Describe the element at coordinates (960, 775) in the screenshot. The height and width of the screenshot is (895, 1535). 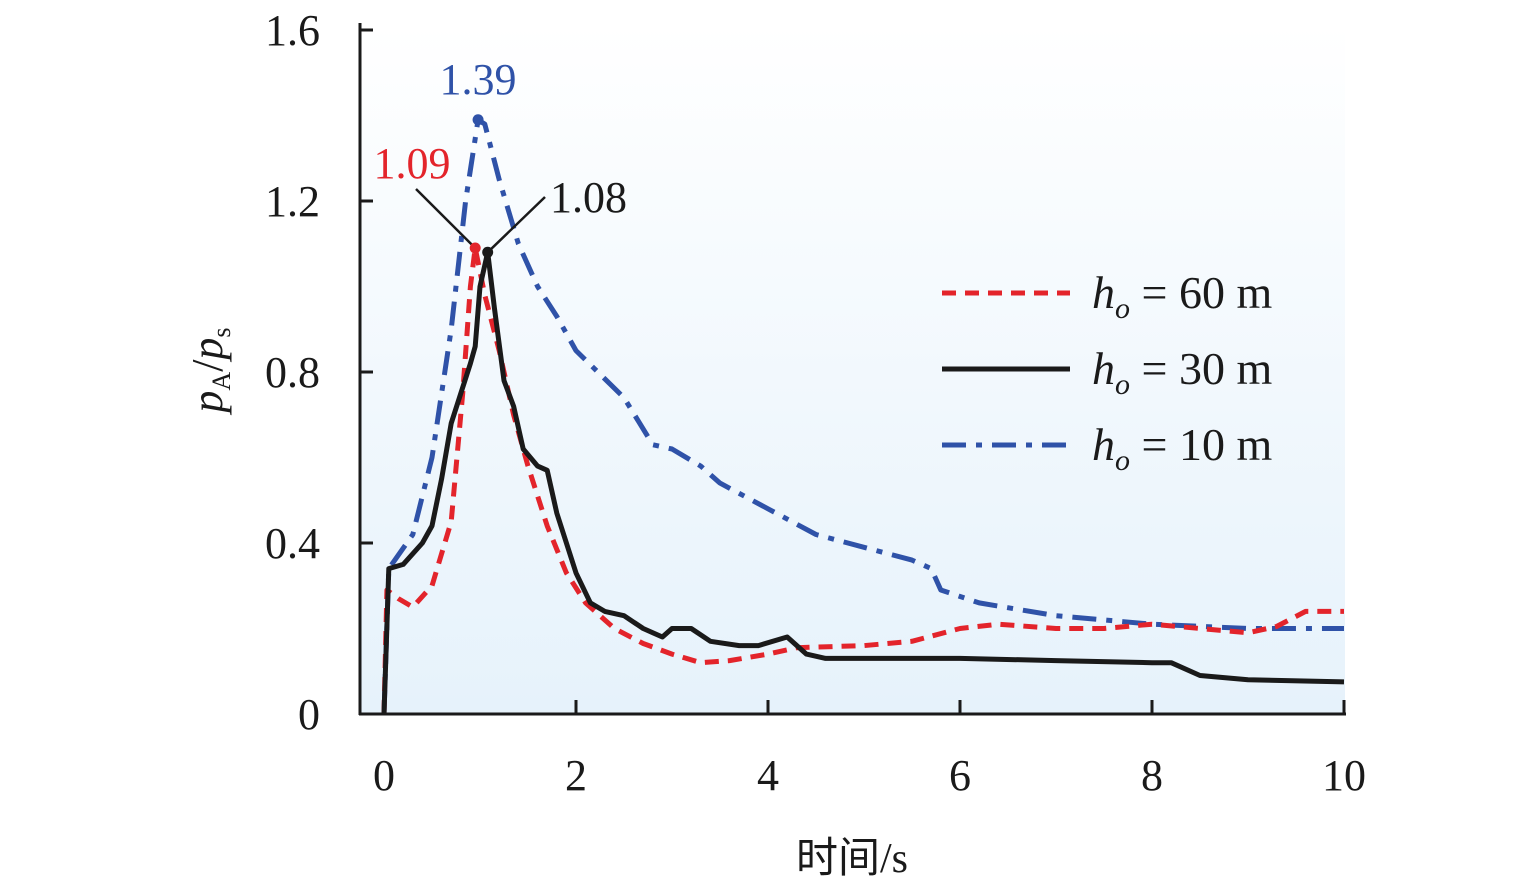
I see `x-tick-label: 6` at that location.